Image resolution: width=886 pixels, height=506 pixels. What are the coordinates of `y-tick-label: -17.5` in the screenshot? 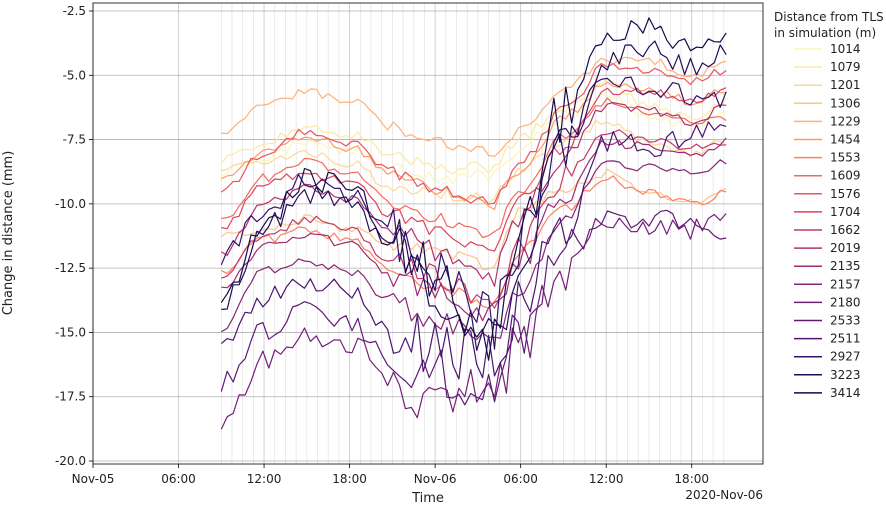 It's located at (70, 397).